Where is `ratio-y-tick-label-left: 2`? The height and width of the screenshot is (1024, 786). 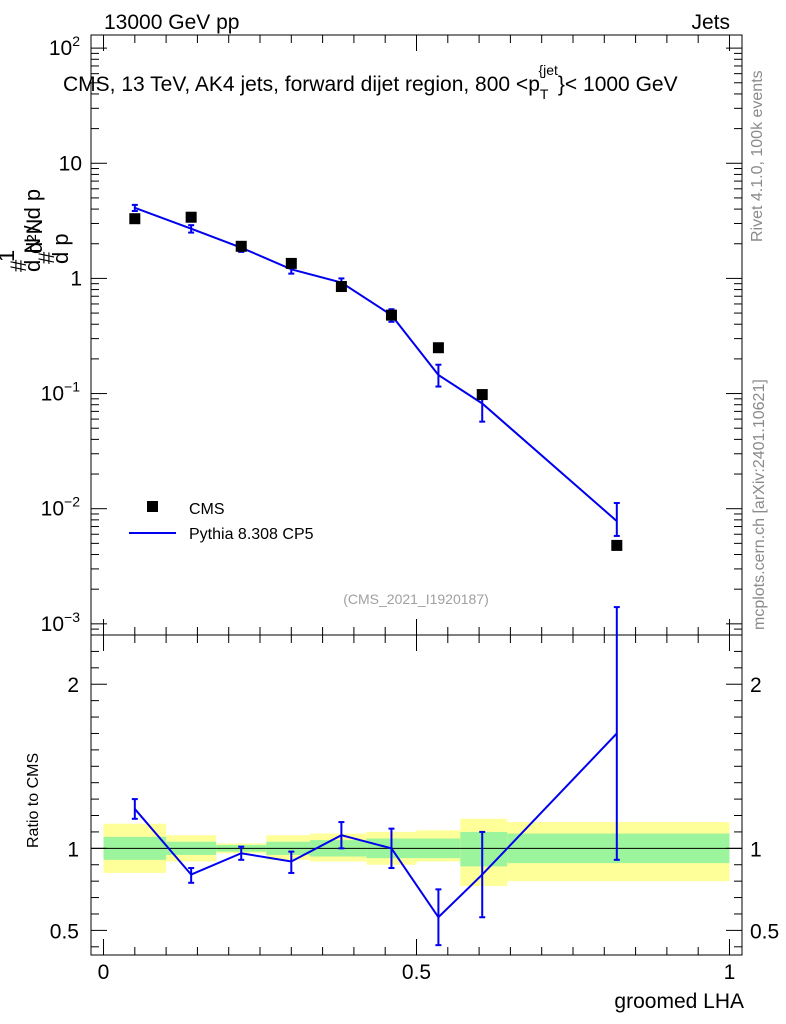
ratio-y-tick-label-left: 2 is located at coordinates (73, 685).